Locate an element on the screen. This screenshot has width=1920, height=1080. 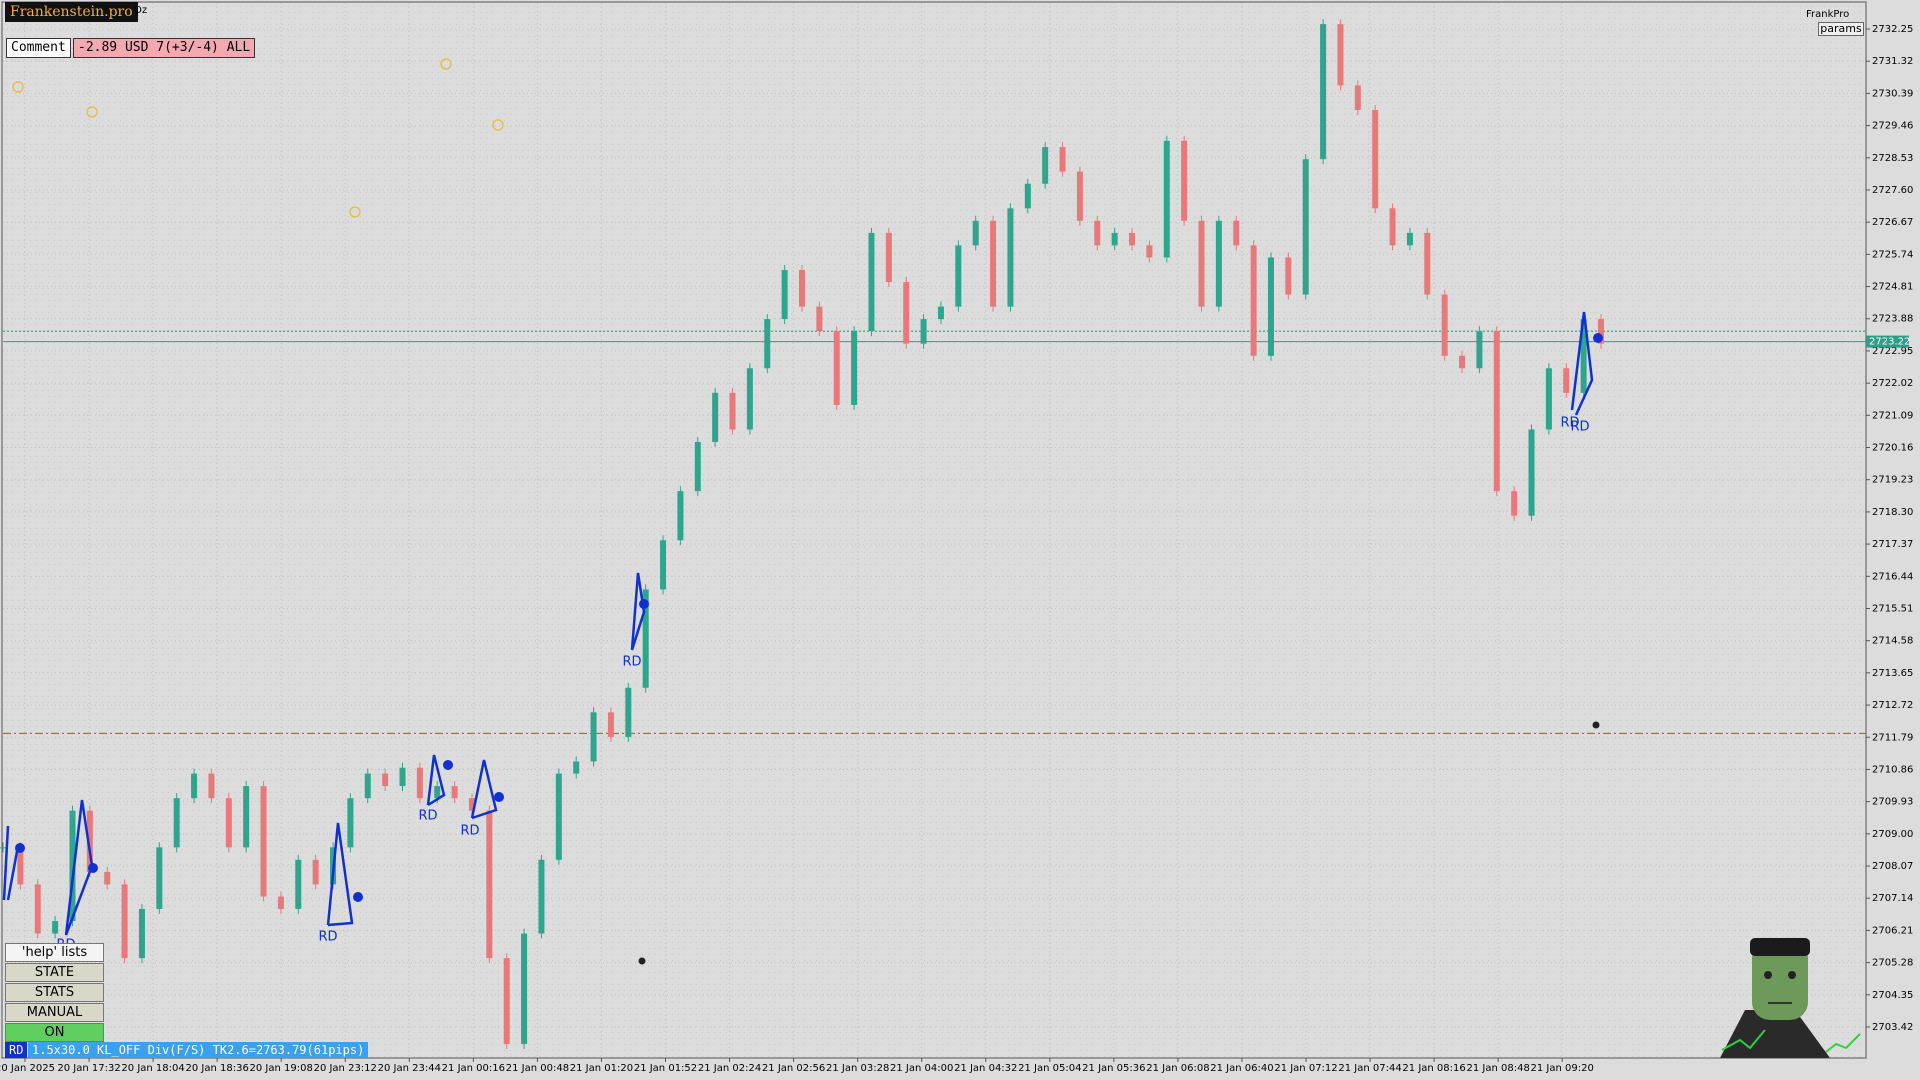
y-tick-label: 2715.51 is located at coordinates (1892, 608).